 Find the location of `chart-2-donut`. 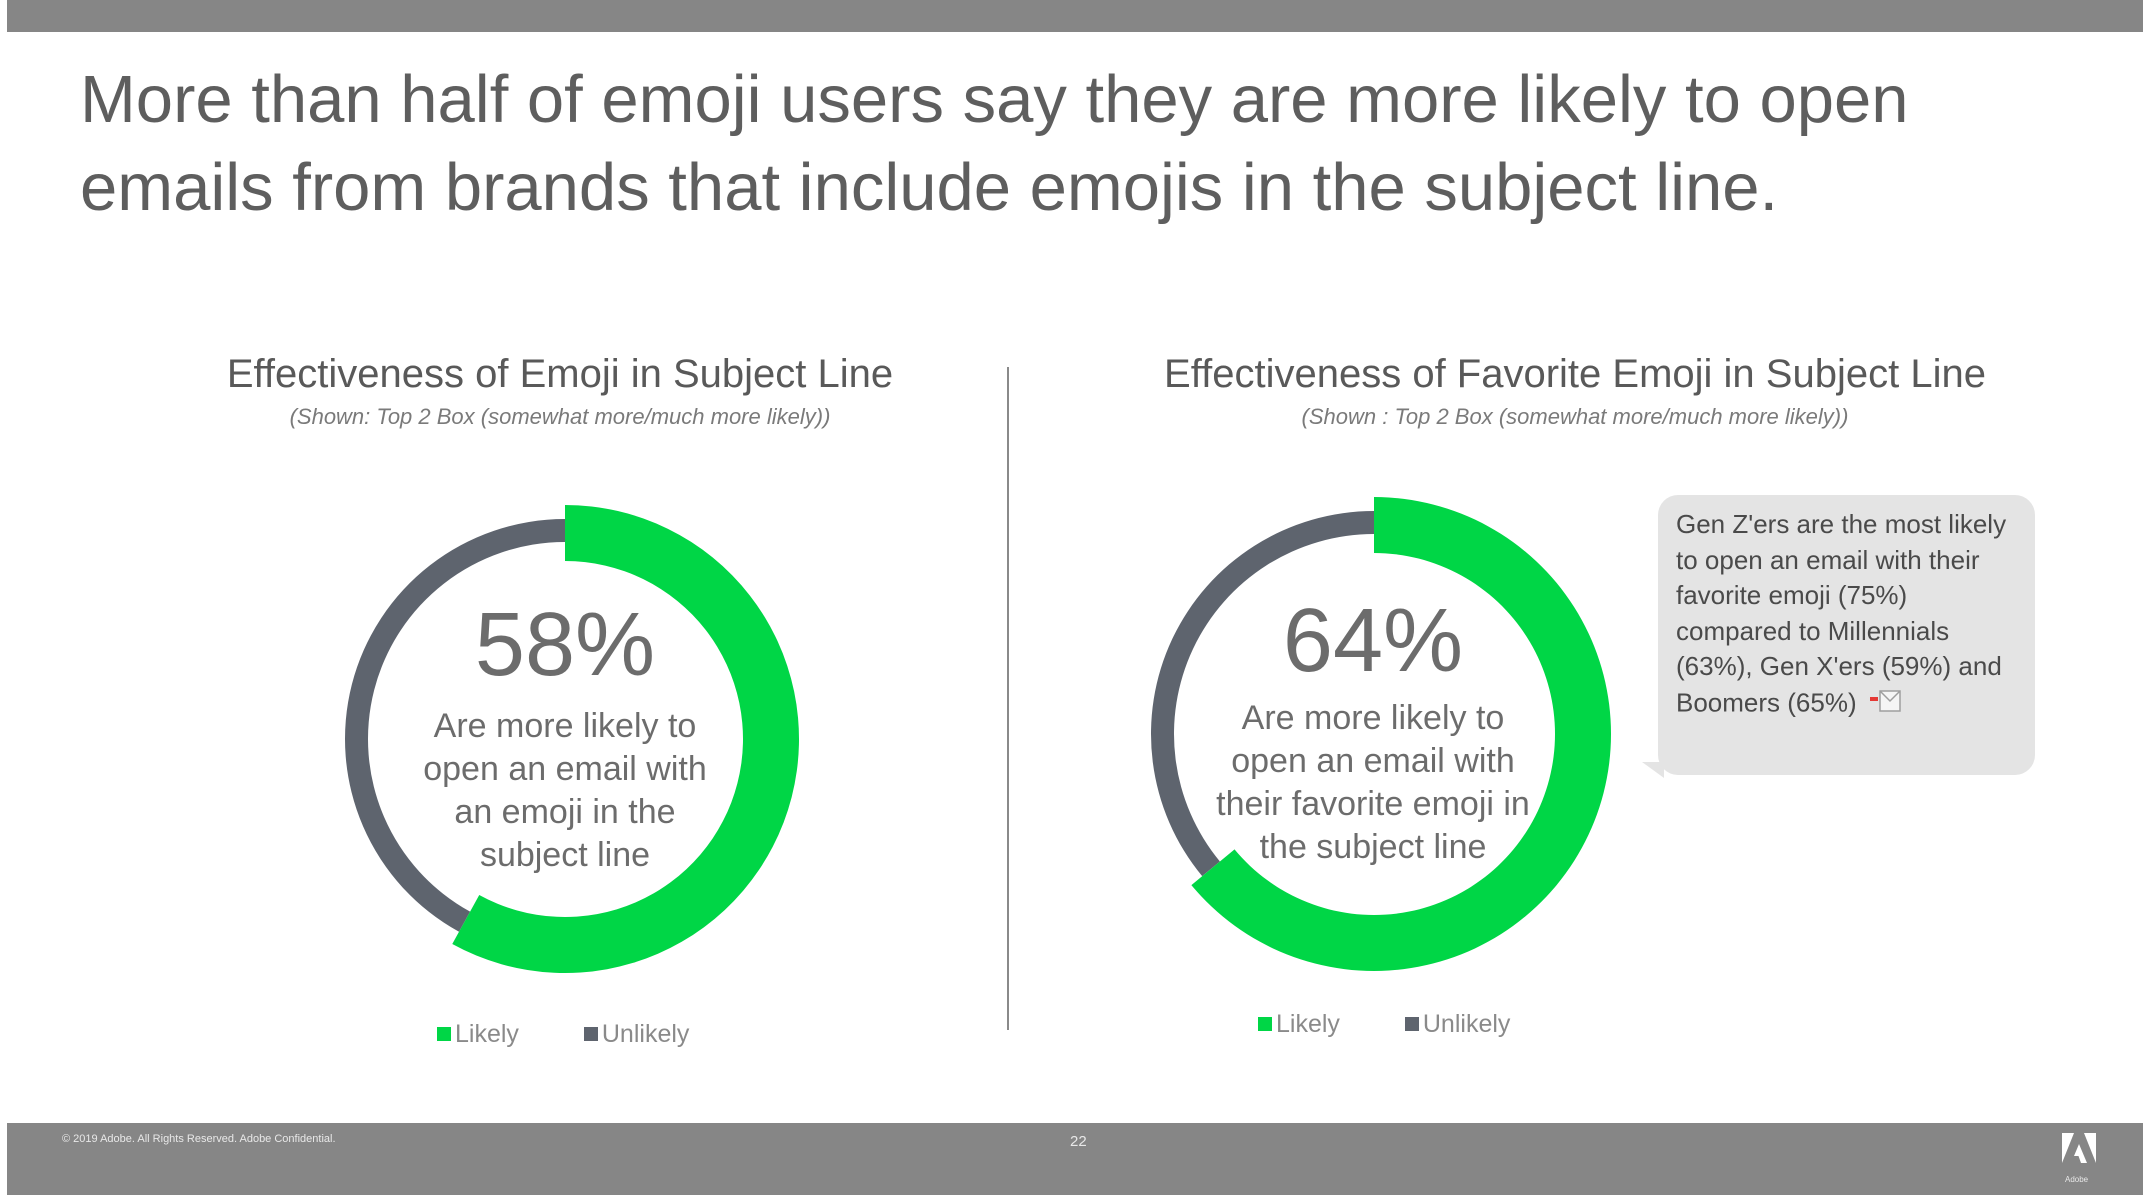

chart-2-donut is located at coordinates (1381, 734).